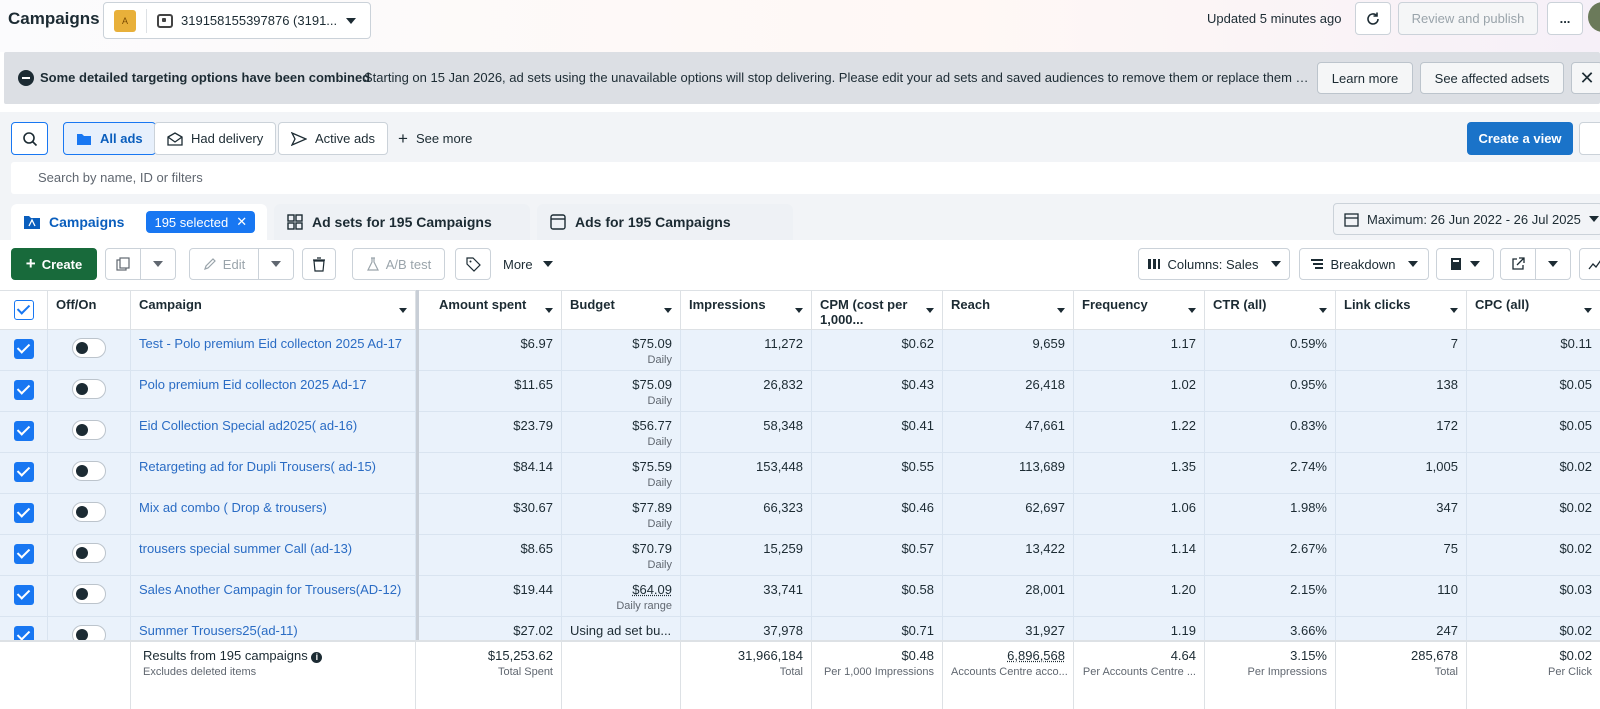 The image size is (1600, 709). What do you see at coordinates (1373, 18) in the screenshot?
I see `refresh-button` at bounding box center [1373, 18].